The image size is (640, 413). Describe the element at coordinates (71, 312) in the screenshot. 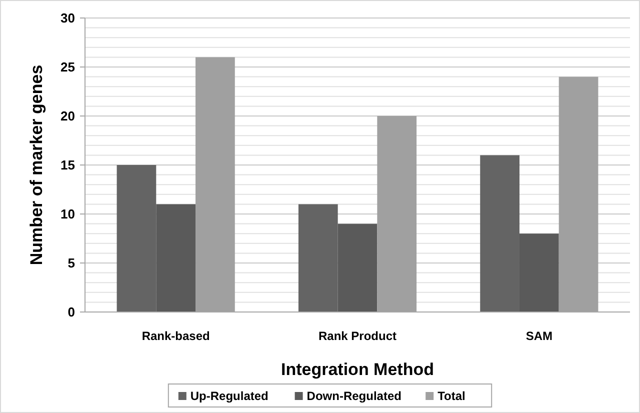

I see `y-tick-label: 0` at that location.